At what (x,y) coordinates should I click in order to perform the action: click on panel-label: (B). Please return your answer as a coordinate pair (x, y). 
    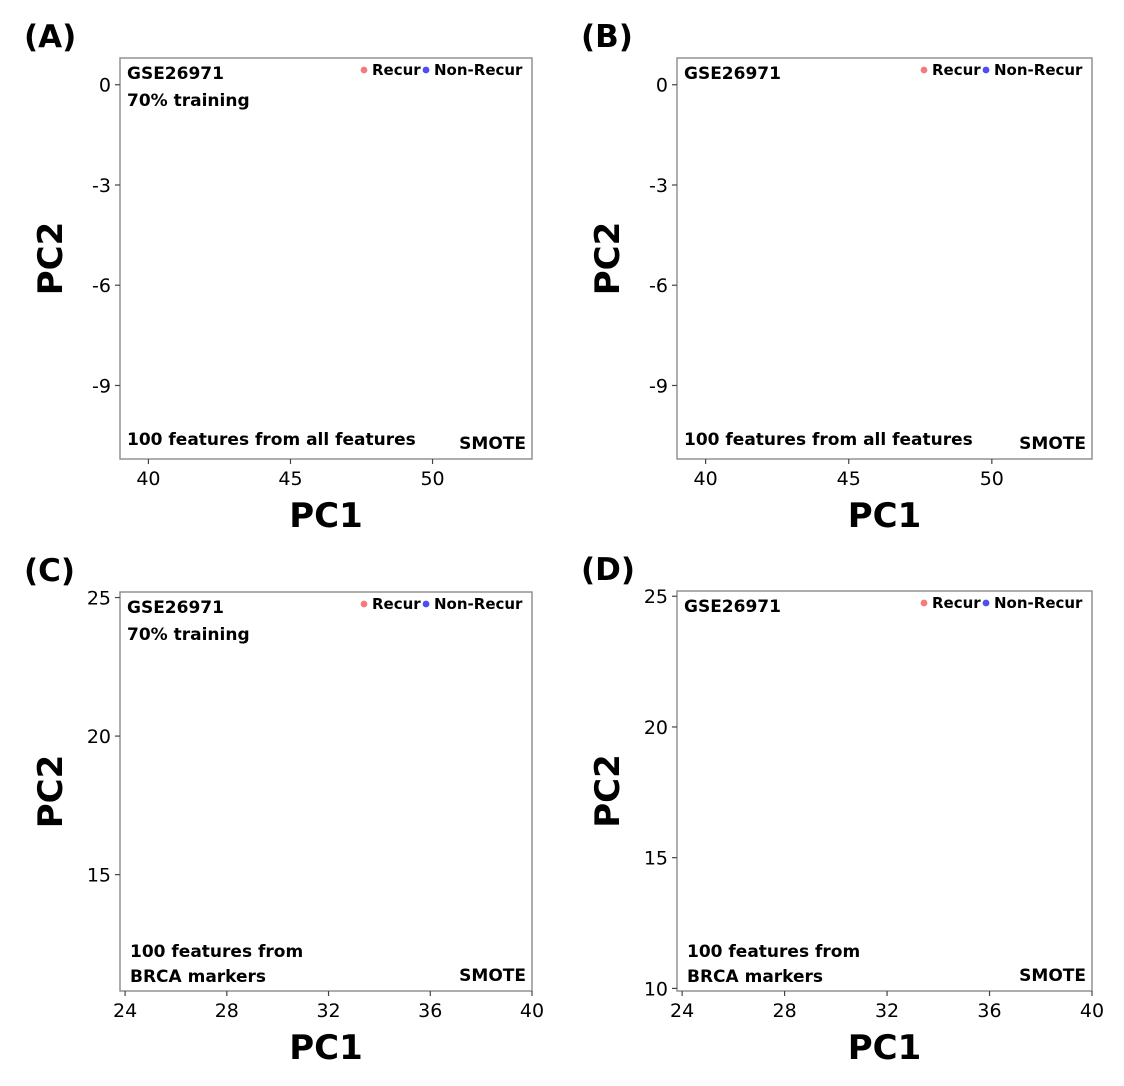
    Looking at the image, I should click on (607, 37).